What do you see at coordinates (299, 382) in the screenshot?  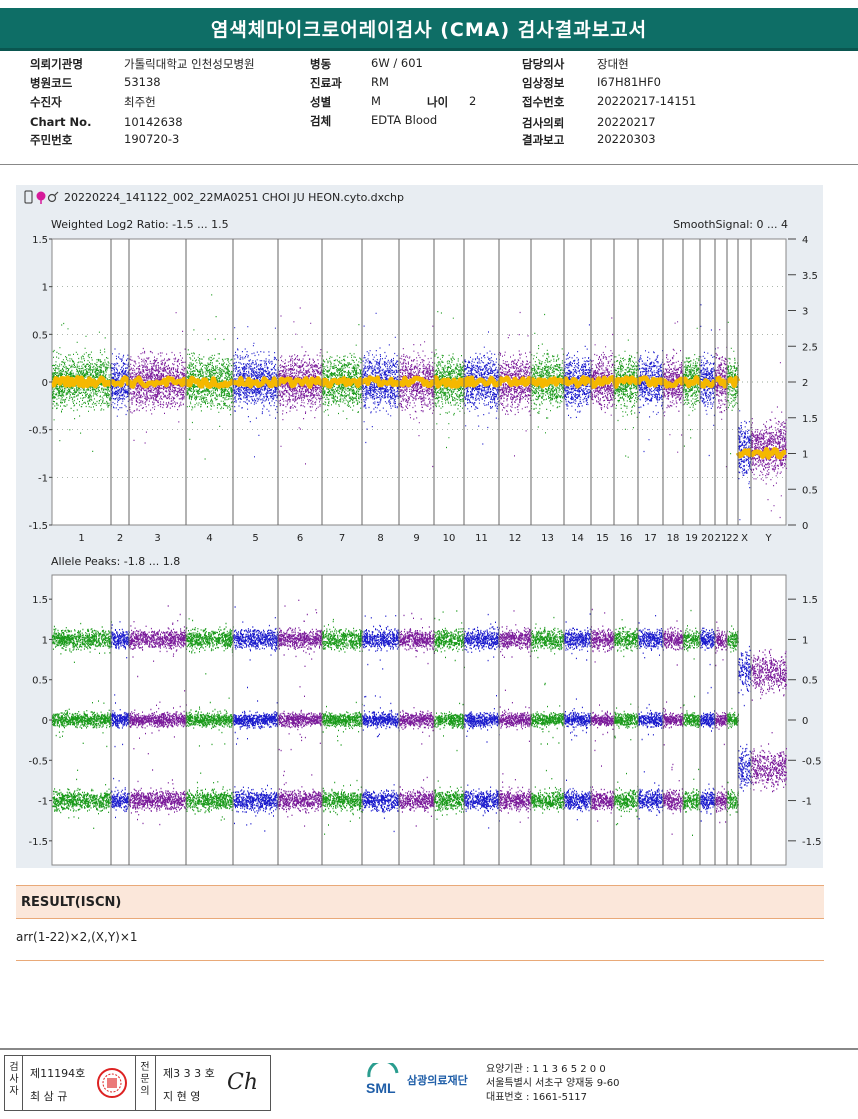 I see `chr-6-smooth-signal` at bounding box center [299, 382].